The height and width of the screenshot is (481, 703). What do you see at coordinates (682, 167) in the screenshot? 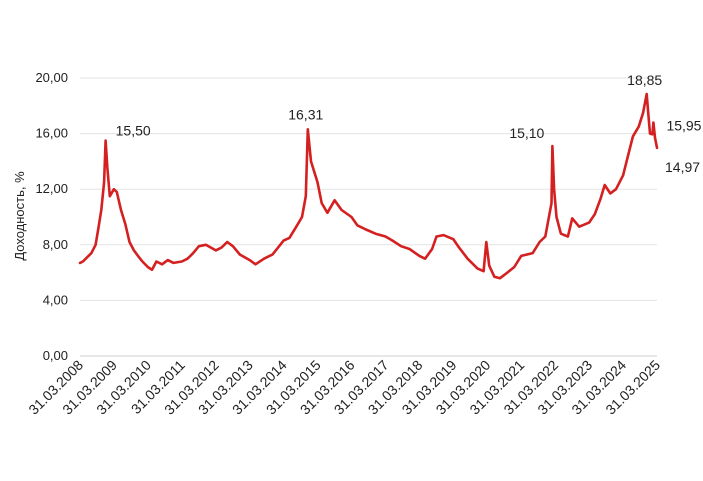
I see `peak-label: 14,97` at bounding box center [682, 167].